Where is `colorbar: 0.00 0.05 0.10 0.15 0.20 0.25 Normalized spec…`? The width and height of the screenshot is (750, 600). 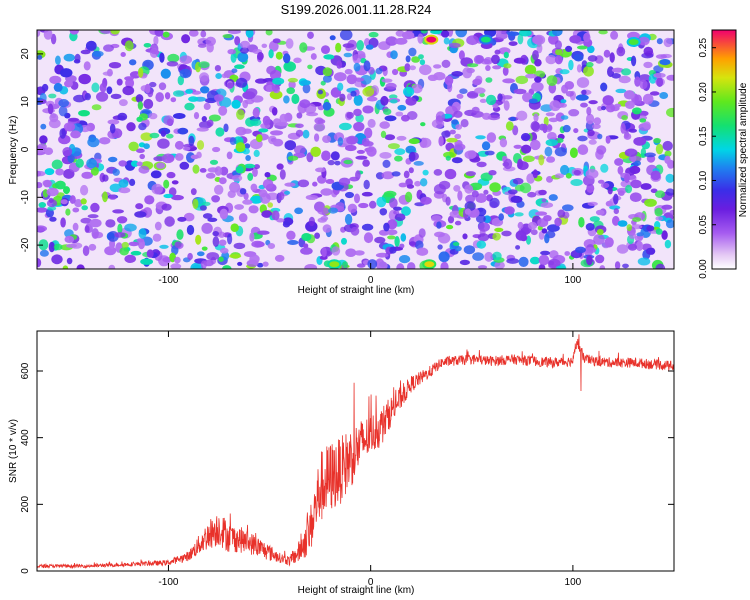
colorbar: 0.00 0.05 0.10 0.15 0.20 0.25 Normalized spec… is located at coordinates (723, 154).